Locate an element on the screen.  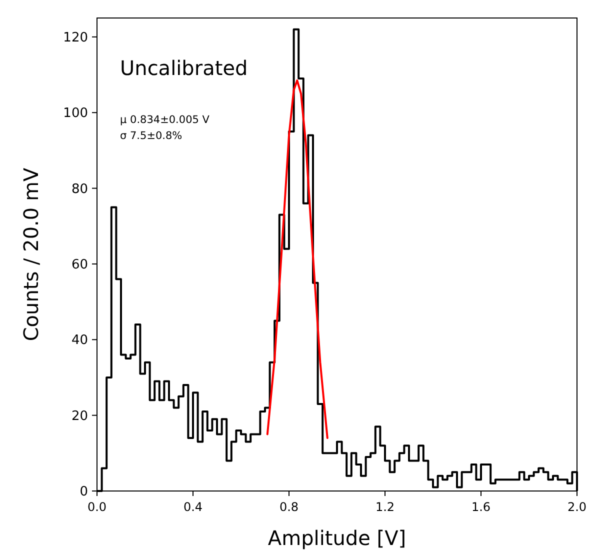
annotation: Uncalibrated is located at coordinates (184, 68).